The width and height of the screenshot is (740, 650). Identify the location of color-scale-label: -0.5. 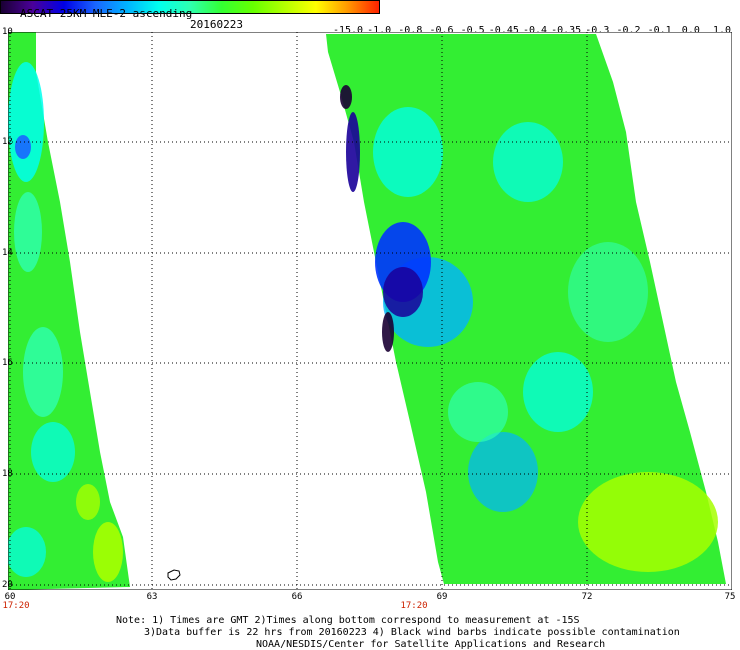
(472, 30).